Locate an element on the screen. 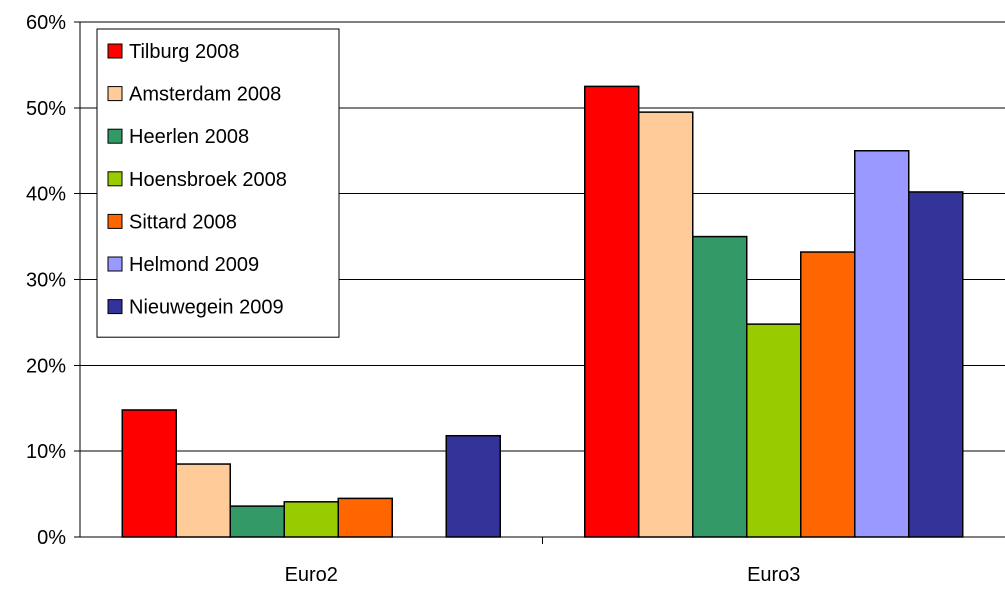 Image resolution: width=1005 pixels, height=592 pixels. y-tick-label: 10% is located at coordinates (46, 452).